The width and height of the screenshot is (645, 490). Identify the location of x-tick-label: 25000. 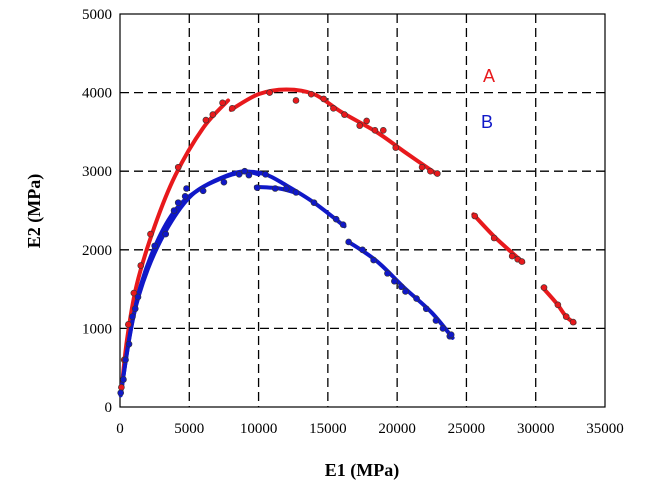
(467, 429).